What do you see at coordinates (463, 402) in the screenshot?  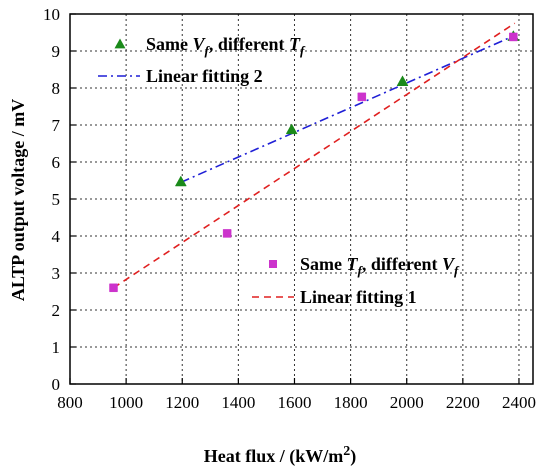 I see `x-tick-label: 2200` at bounding box center [463, 402].